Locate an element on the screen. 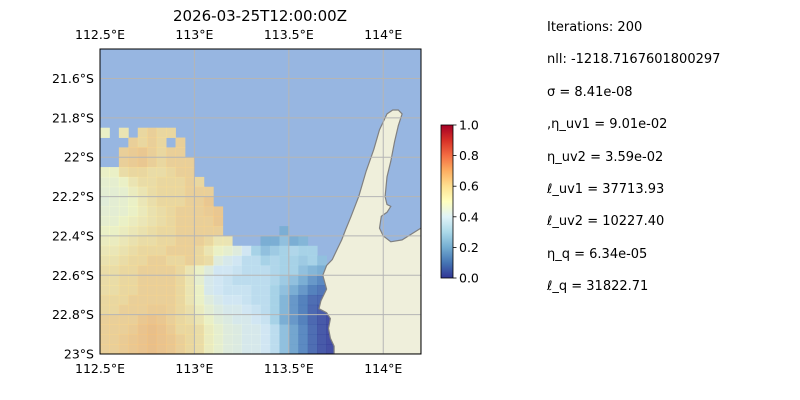 The height and width of the screenshot is (400, 800). x-tick-label-top: 112.5°E is located at coordinates (100, 34).